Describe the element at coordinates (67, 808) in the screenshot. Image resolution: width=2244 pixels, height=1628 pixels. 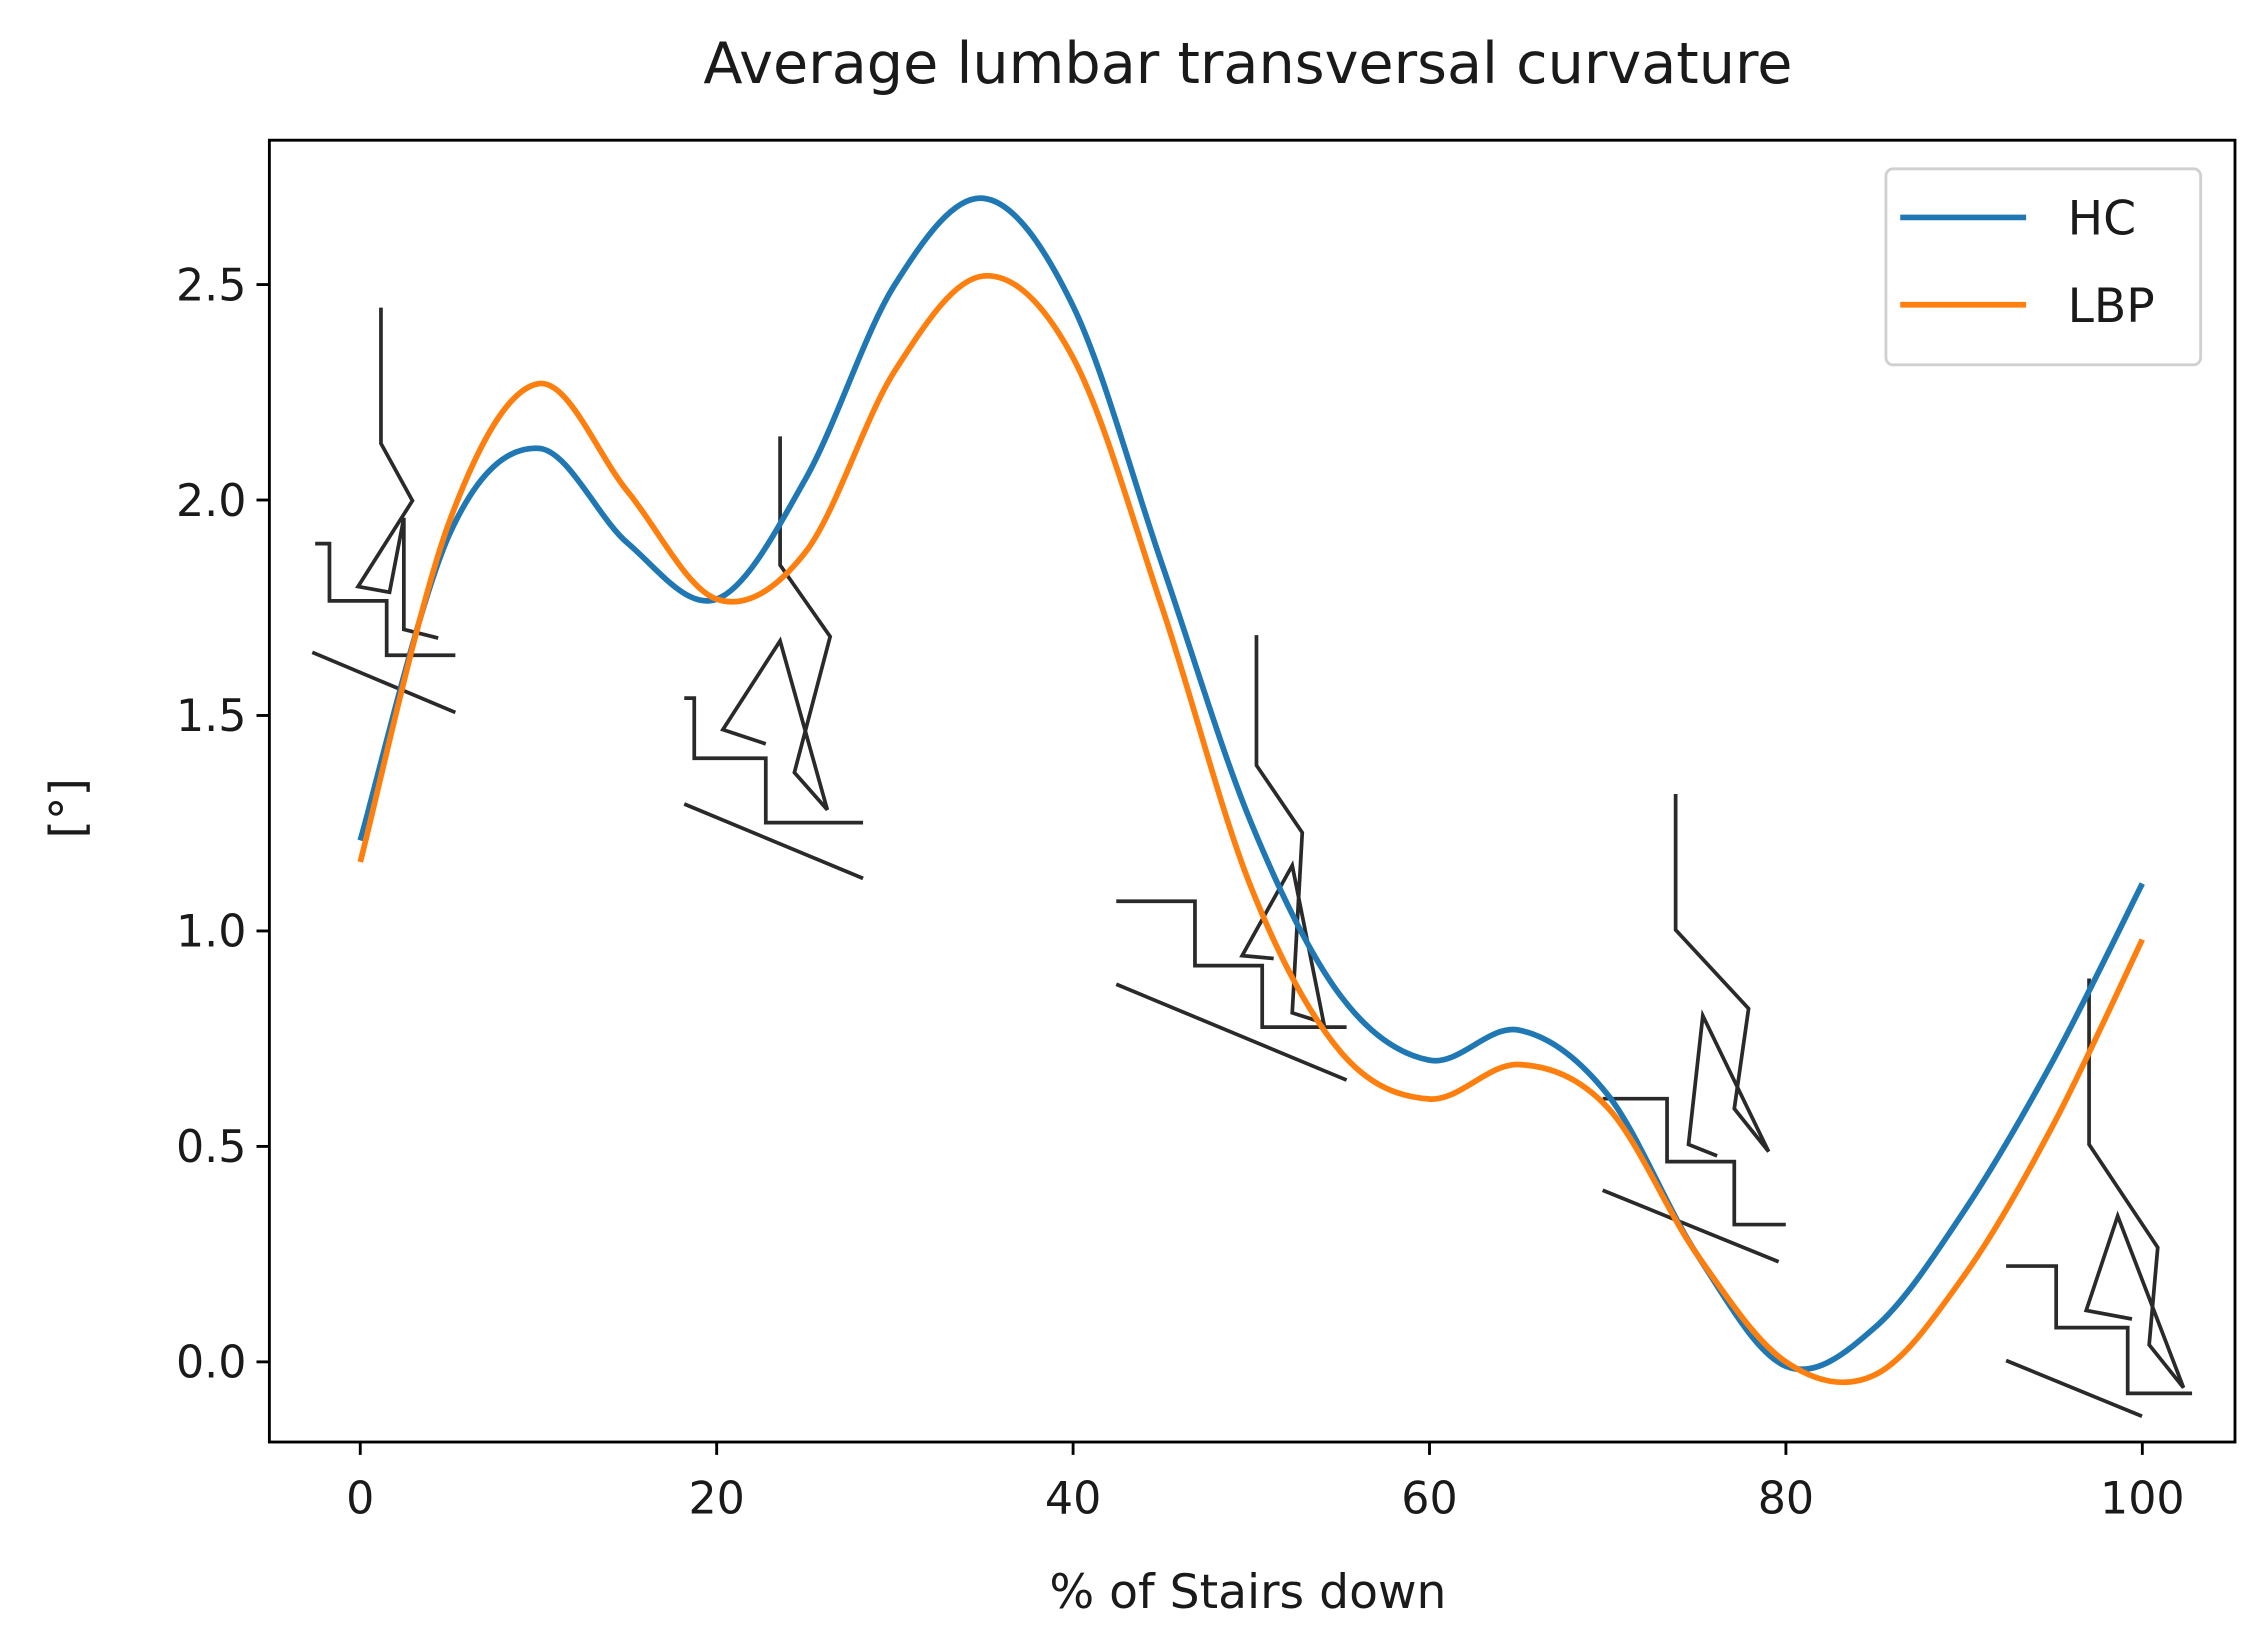
I see `y-axis-label: [°]` at that location.